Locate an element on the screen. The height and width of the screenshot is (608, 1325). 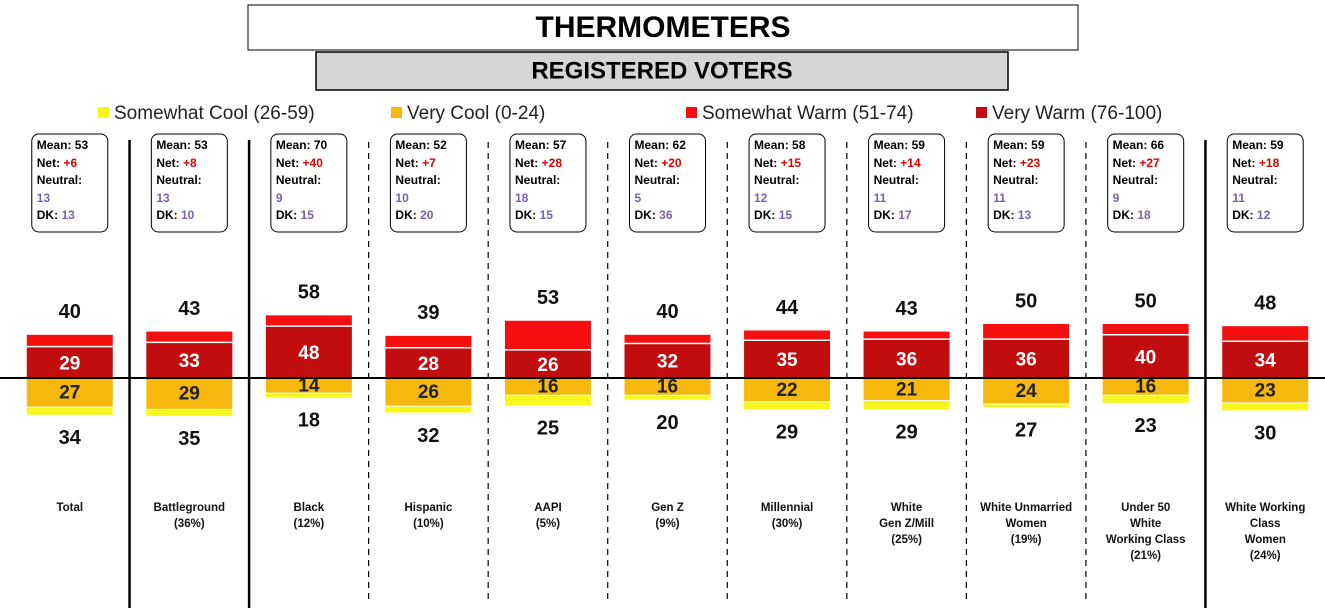
stat-text: Net: +8 is located at coordinates (176, 163).